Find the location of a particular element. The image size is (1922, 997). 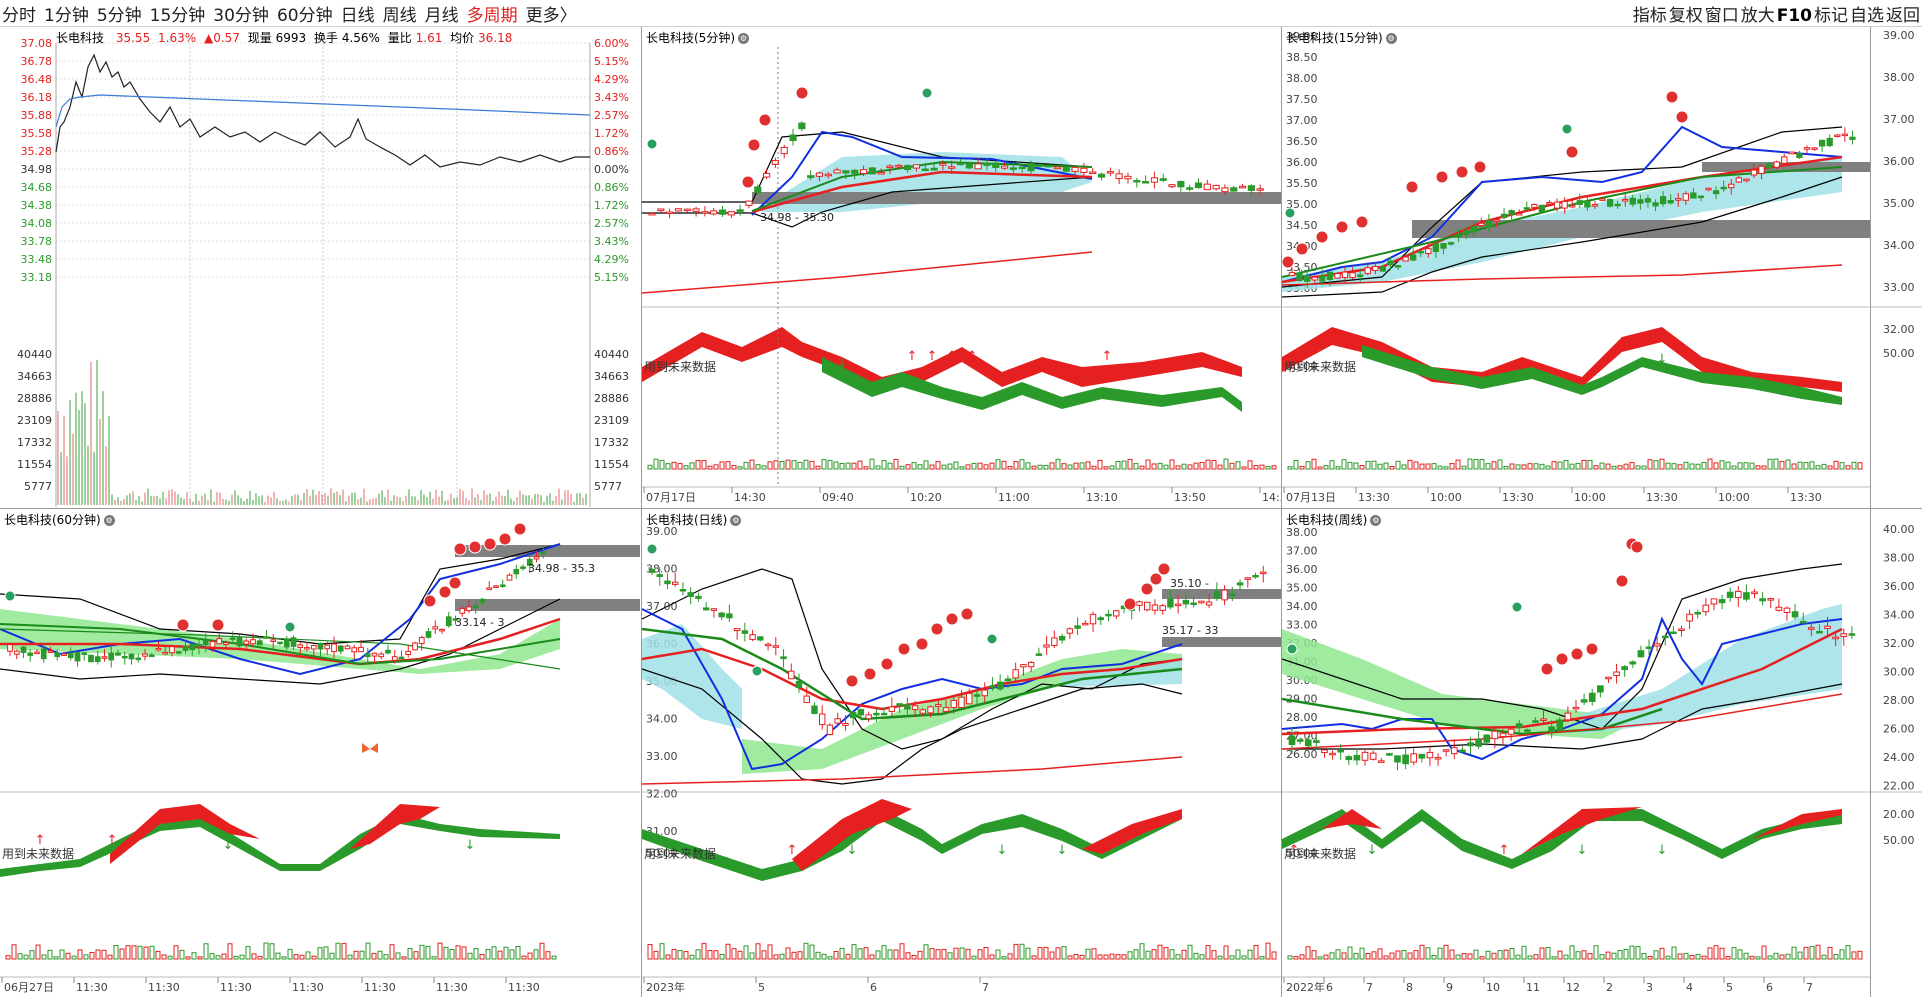

period-tab-7: 周线 is located at coordinates (399, 16).